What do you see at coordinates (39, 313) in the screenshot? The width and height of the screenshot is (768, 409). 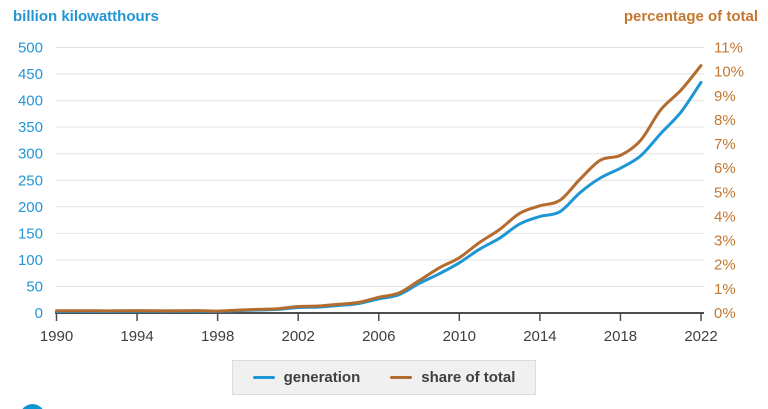 I see `left-axis-tick-label: 0` at bounding box center [39, 313].